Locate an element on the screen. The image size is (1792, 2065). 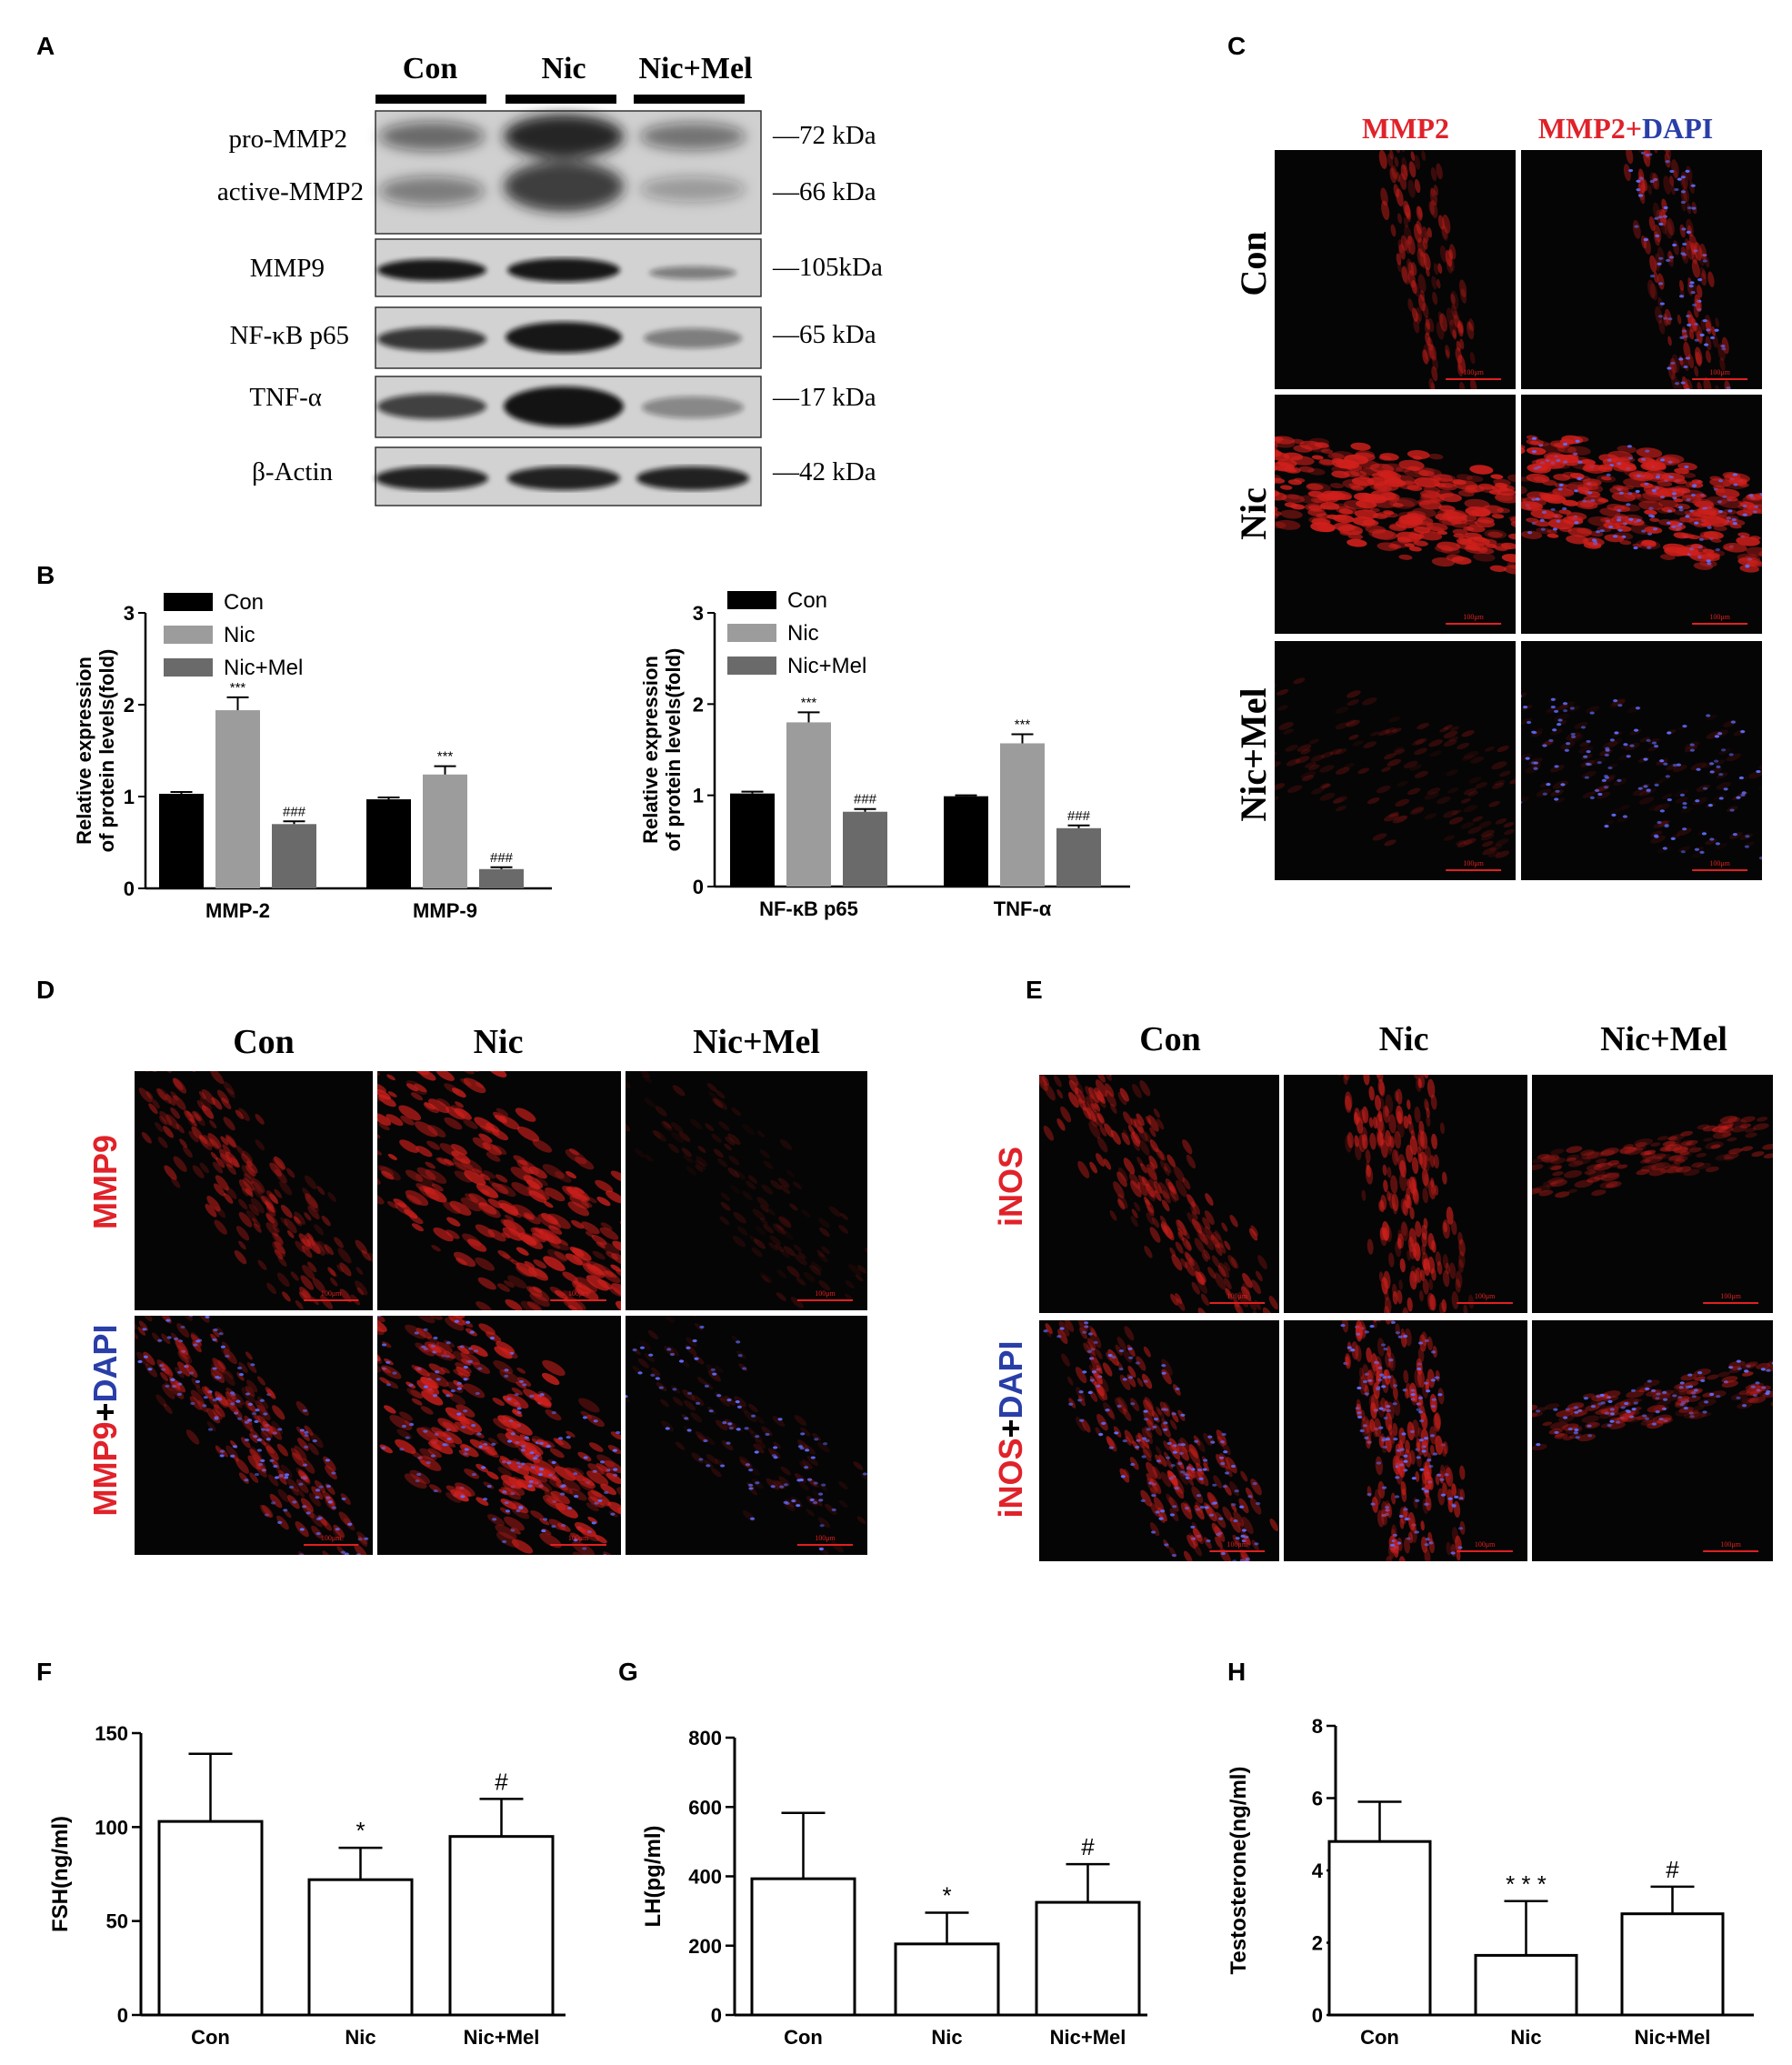
x-tick-label: TNF-α is located at coordinates (1023, 908).